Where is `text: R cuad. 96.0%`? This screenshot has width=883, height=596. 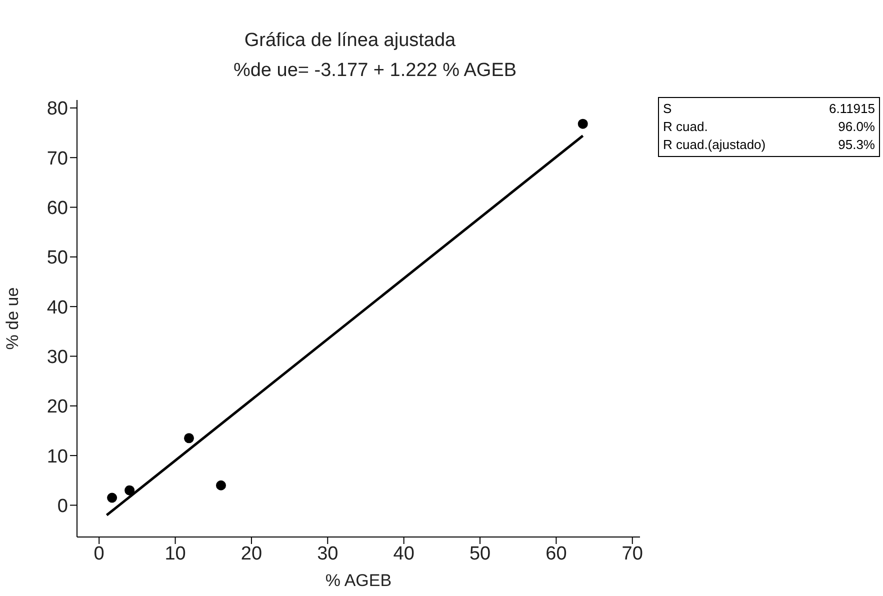 text: R cuad. 96.0% is located at coordinates (769, 126).